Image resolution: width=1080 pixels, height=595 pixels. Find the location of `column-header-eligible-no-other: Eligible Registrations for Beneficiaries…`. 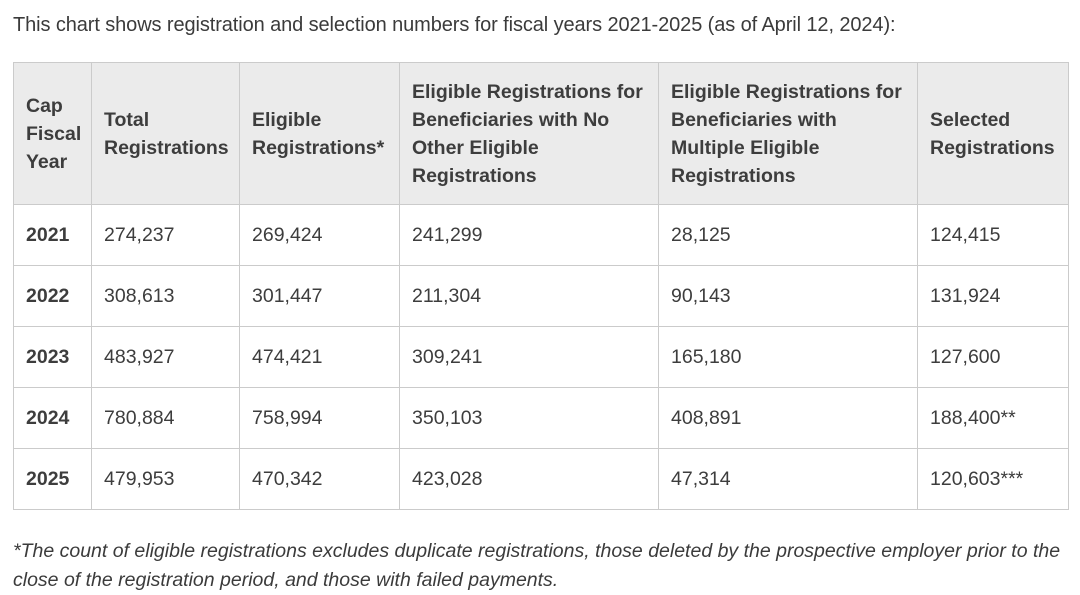

column-header-eligible-no-other: Eligible Registrations for Beneficiaries… is located at coordinates (529, 133).